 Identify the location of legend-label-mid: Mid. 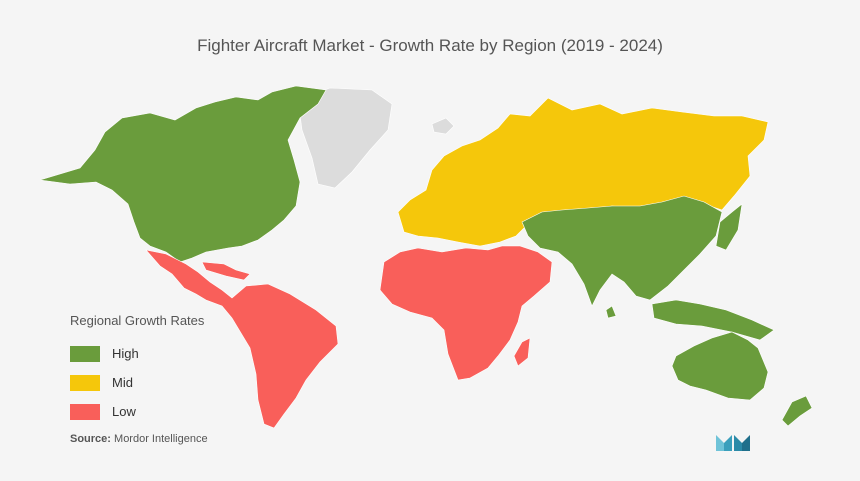
(122, 382).